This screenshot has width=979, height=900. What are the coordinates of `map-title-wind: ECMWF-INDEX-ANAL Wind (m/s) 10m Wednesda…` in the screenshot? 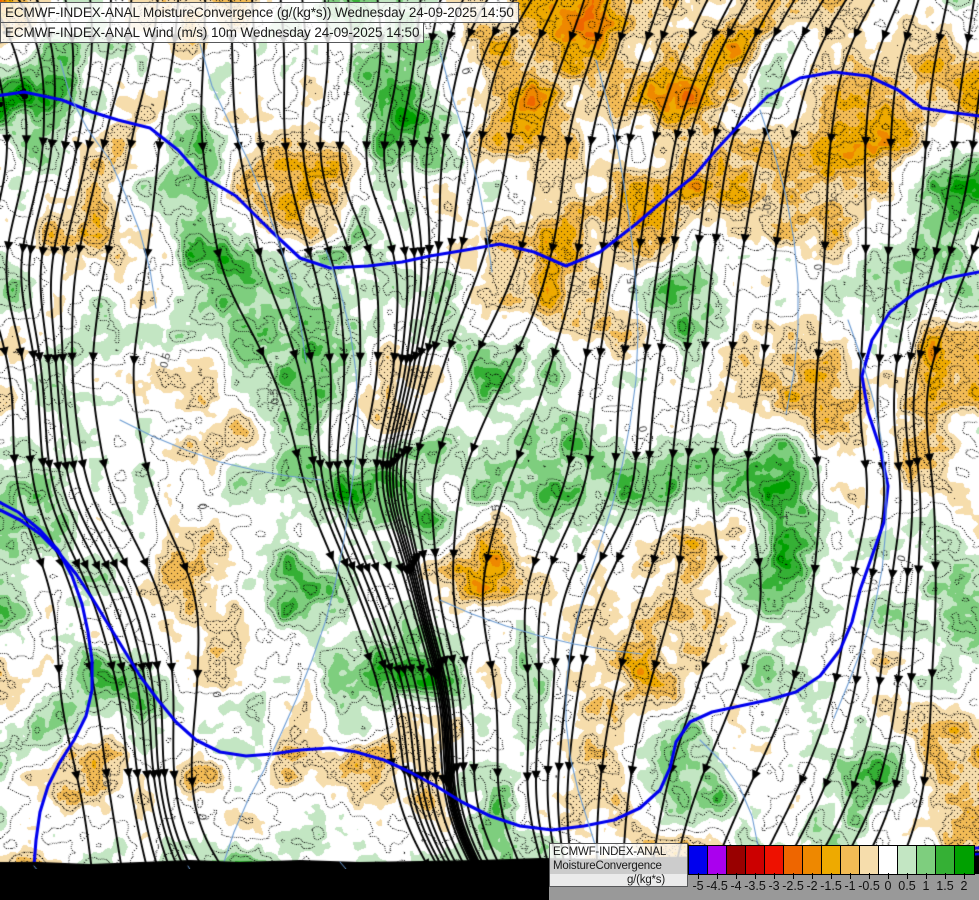 It's located at (212, 32).